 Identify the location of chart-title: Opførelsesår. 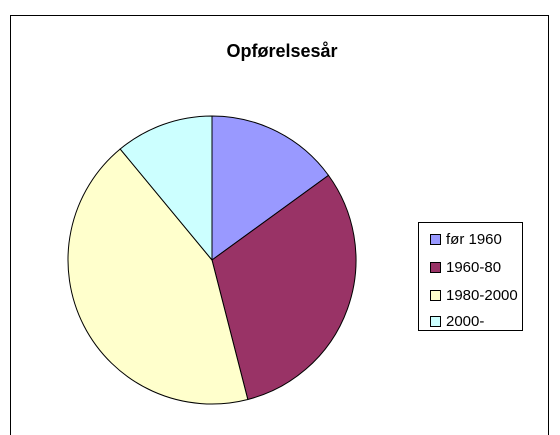
(281, 51).